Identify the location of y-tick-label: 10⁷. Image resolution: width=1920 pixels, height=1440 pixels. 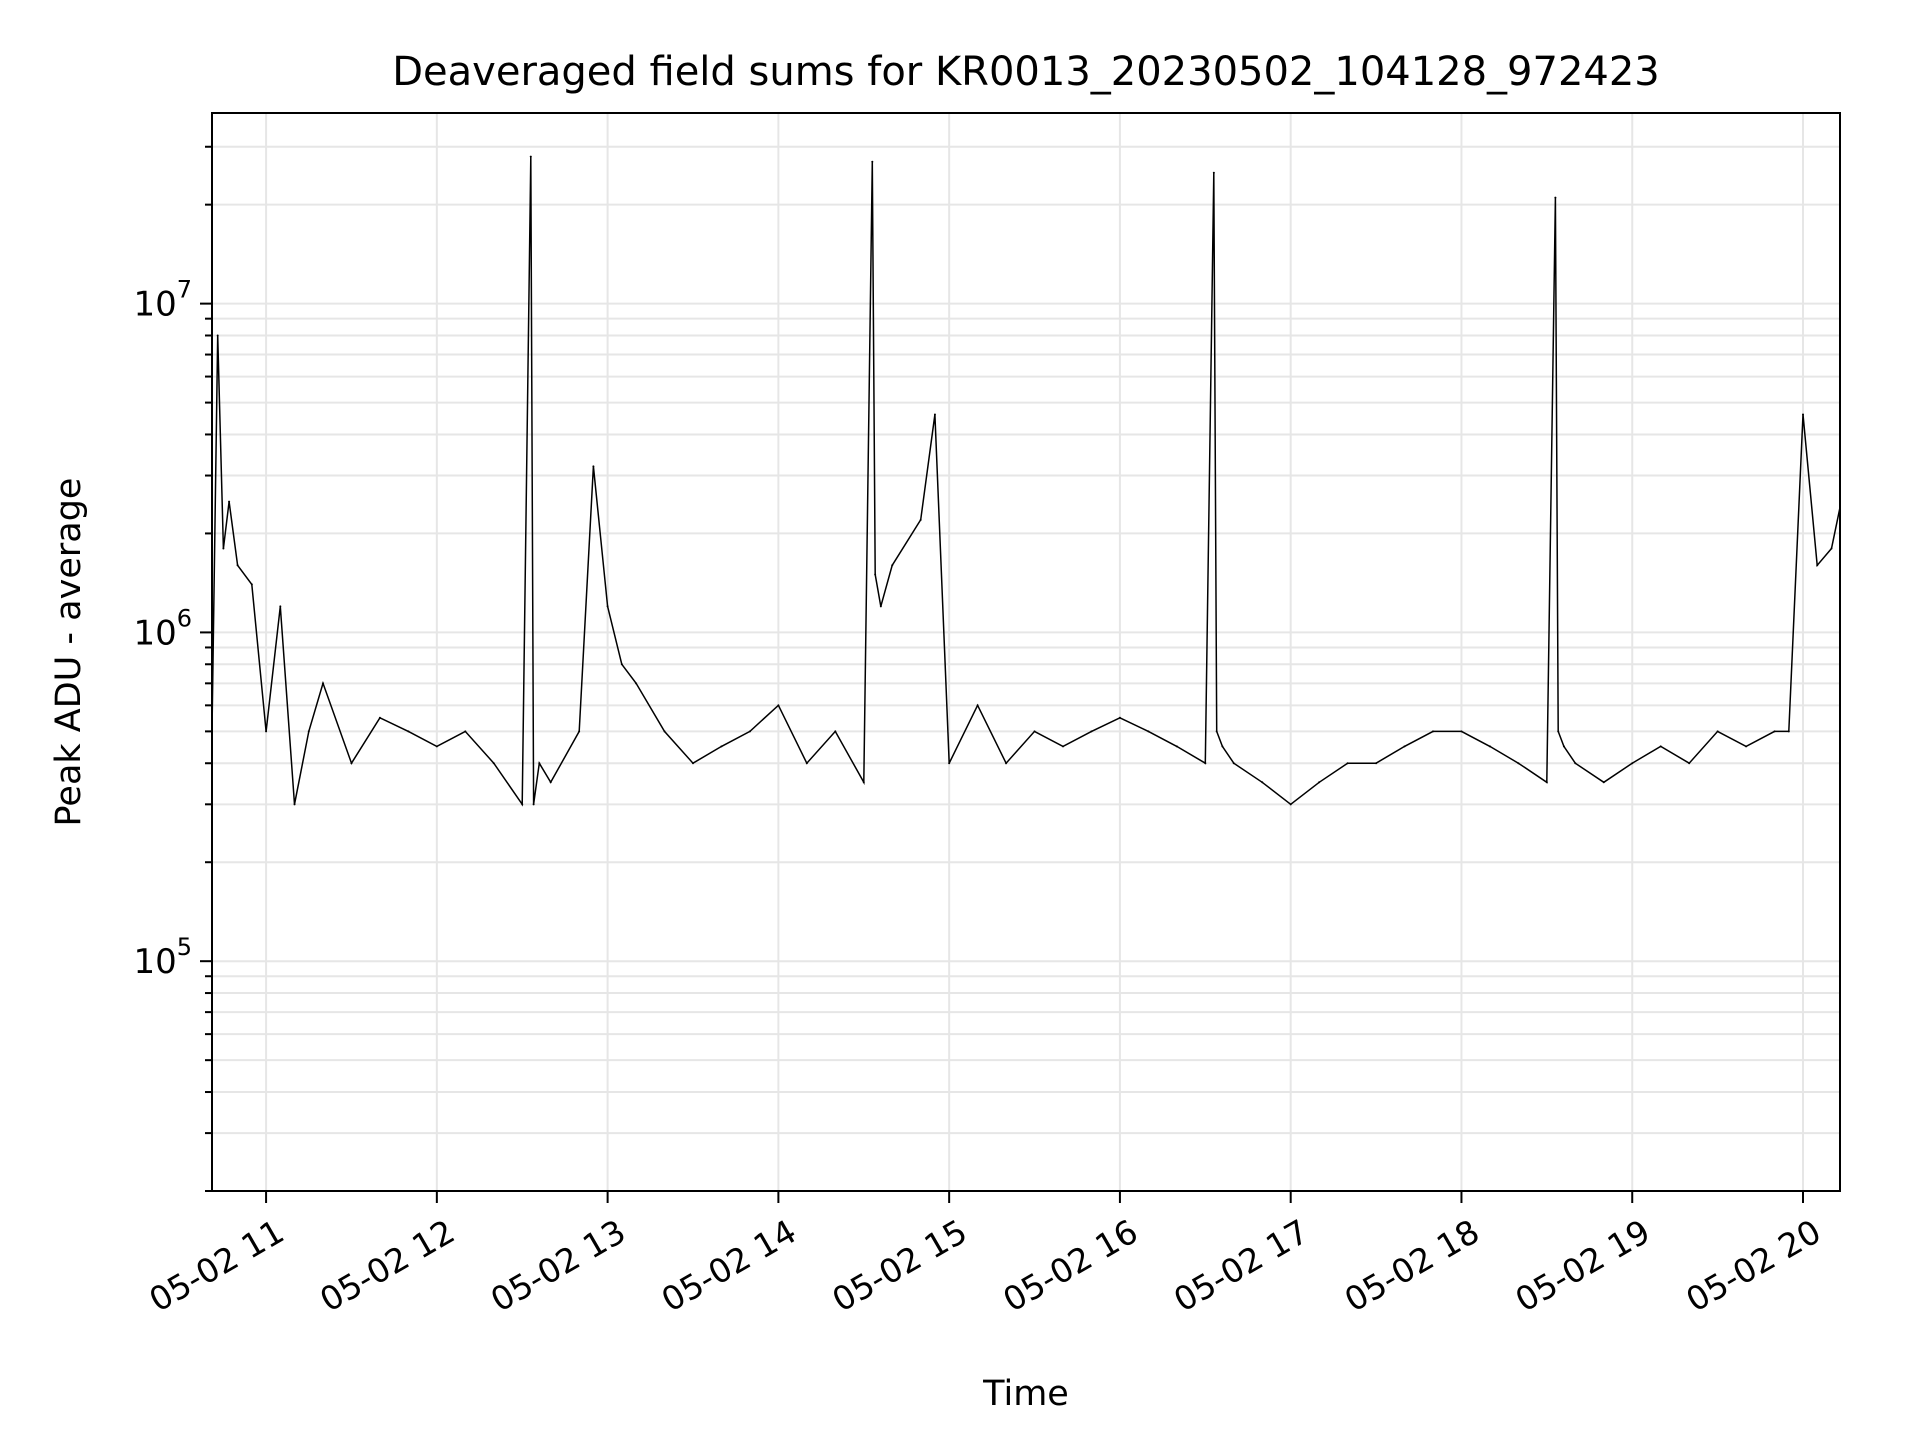
(162, 300).